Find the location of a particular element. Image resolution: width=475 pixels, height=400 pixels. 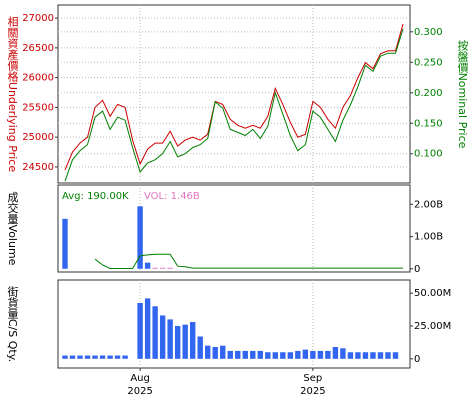

legend-text: VOL: 1.46B is located at coordinates (172, 196).